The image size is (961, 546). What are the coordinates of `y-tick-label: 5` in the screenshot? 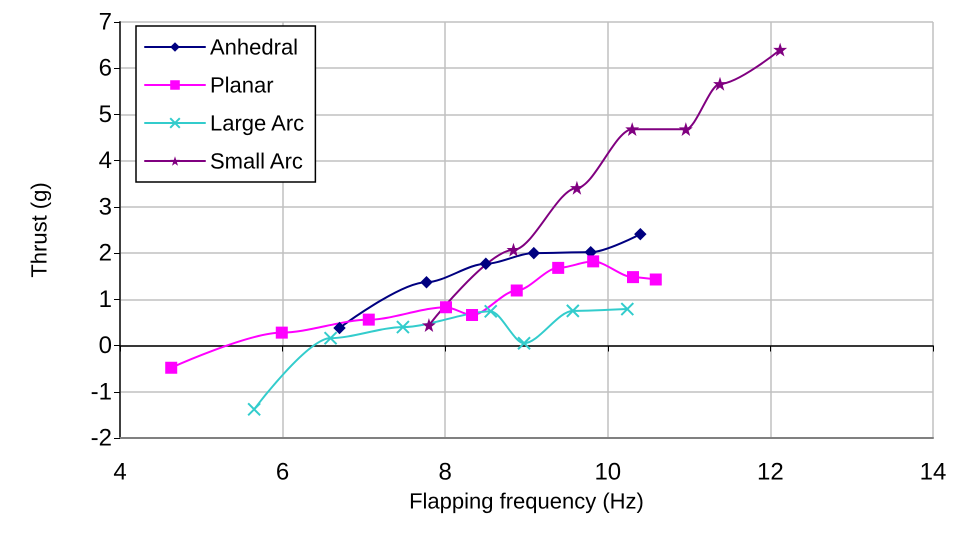 It's located at (105, 114).